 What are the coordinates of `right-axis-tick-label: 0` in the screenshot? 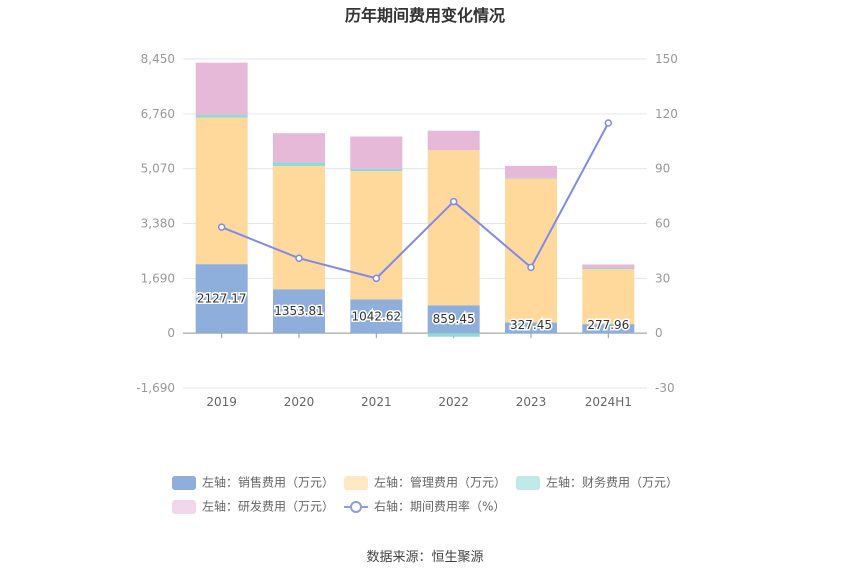 It's located at (659, 333).